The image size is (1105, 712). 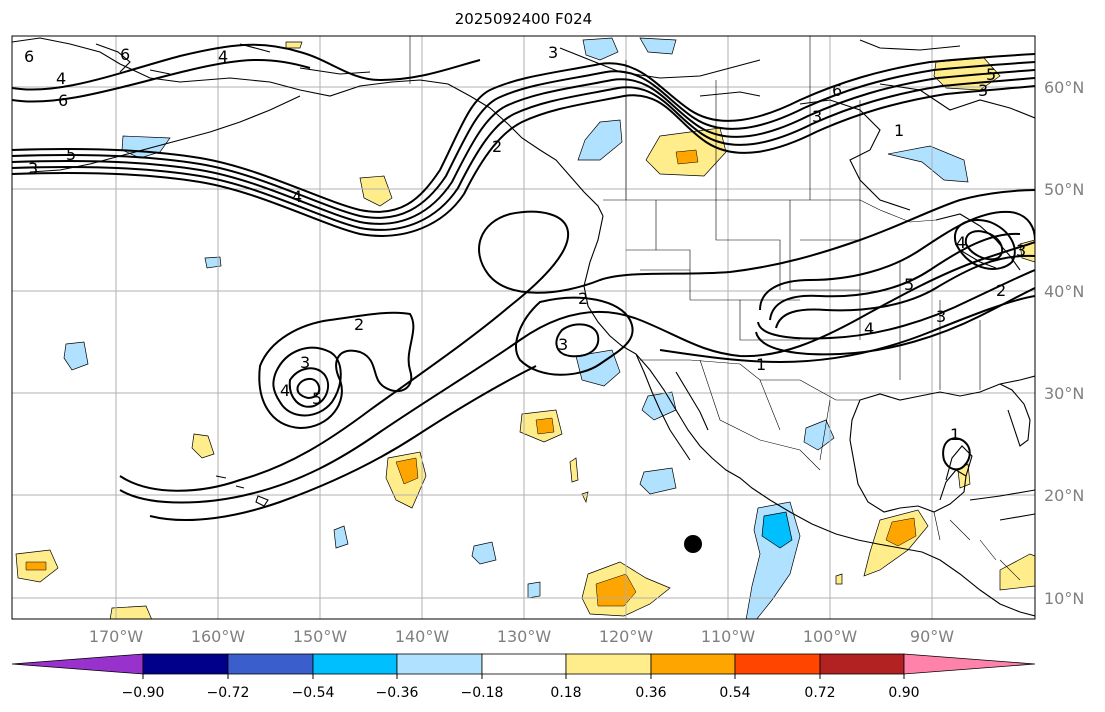 I want to click on lat-label: 40°N, so click(x=1064, y=291).